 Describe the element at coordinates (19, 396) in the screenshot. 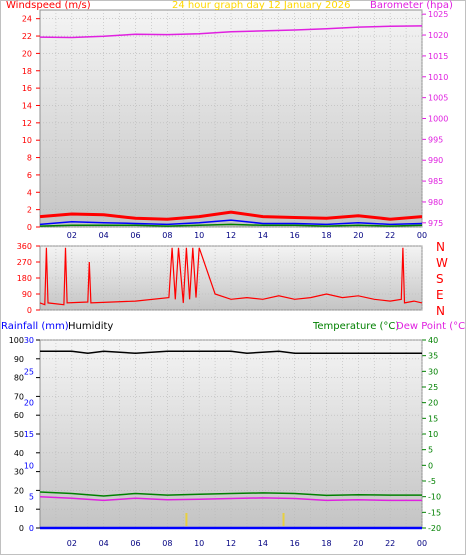

I see `humidity-y-tick-label: 70` at that location.